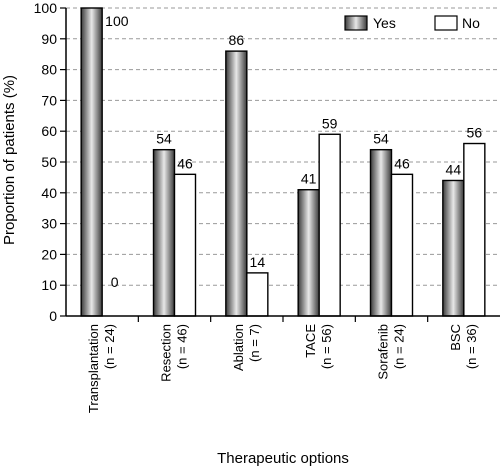  Describe the element at coordinates (238, 347) in the screenshot. I see `category-label: Ablation` at that location.